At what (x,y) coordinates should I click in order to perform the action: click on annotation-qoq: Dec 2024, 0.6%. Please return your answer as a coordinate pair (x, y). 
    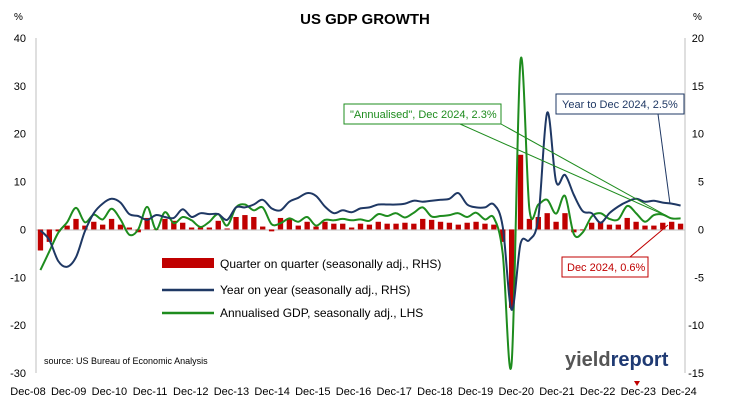
    Looking at the image, I should click on (615, 251).